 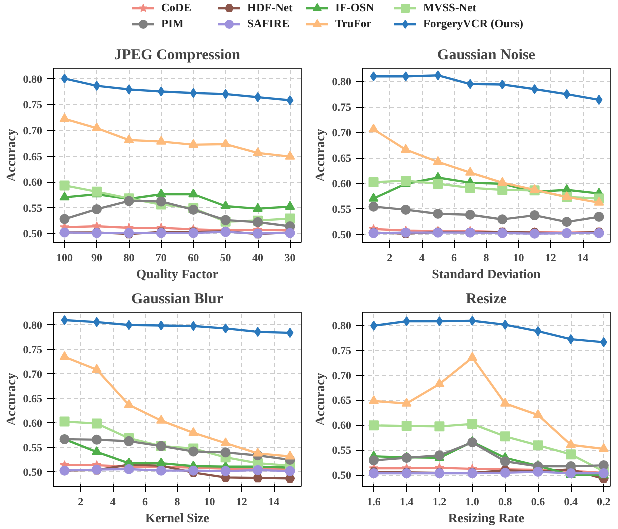 I want to click on x-tick-label: 100, so click(x=65, y=258).